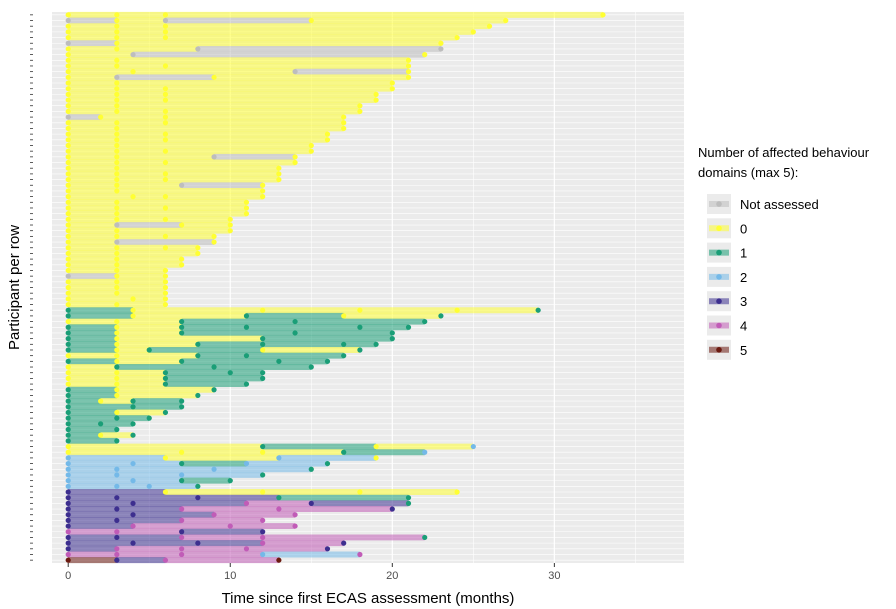 This screenshot has width=896, height=609. What do you see at coordinates (763, 277) in the screenshot?
I see `legend-keys: Not assessed 0 1 2 3 4 5` at bounding box center [763, 277].